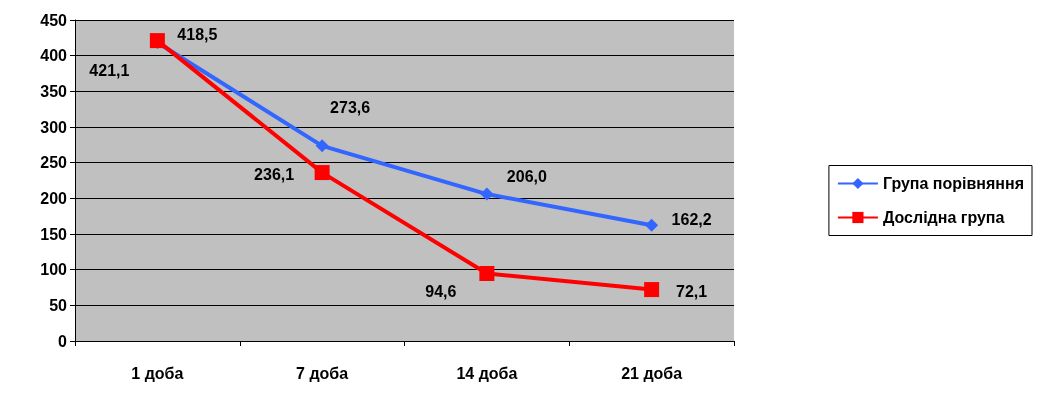 The width and height of the screenshot is (1044, 401). I want to click on x-tick-label: 1 доба, so click(157, 373).